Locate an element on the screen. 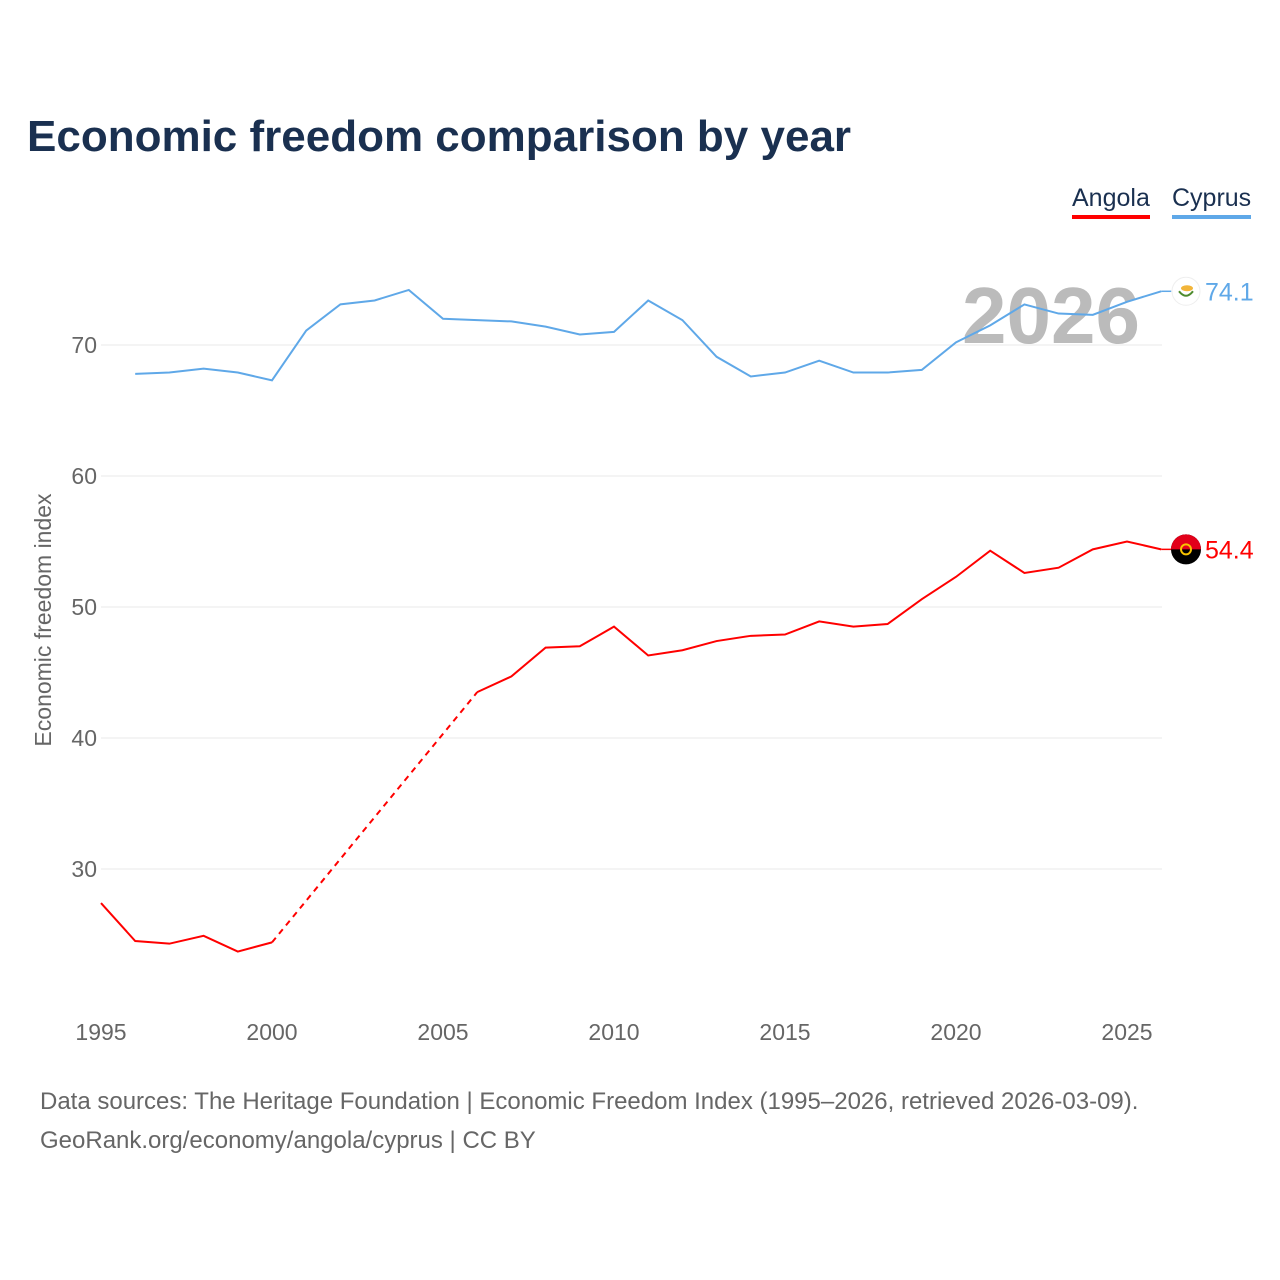 The width and height of the screenshot is (1280, 1280). y-tick-label: 70 is located at coordinates (84, 345).